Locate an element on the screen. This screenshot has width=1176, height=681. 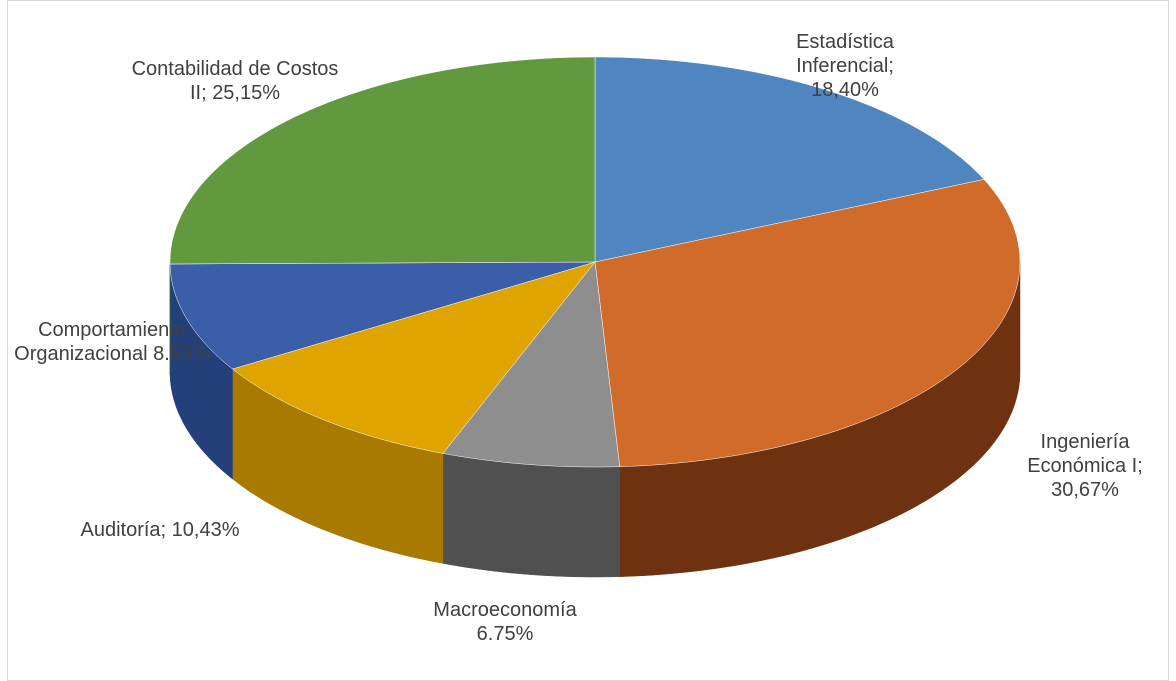
value-label: 30,67% is located at coordinates (1085, 490).